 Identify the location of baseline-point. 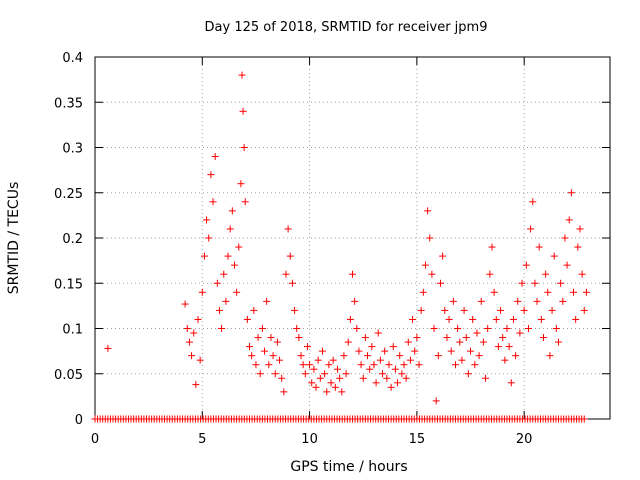
(584, 419).